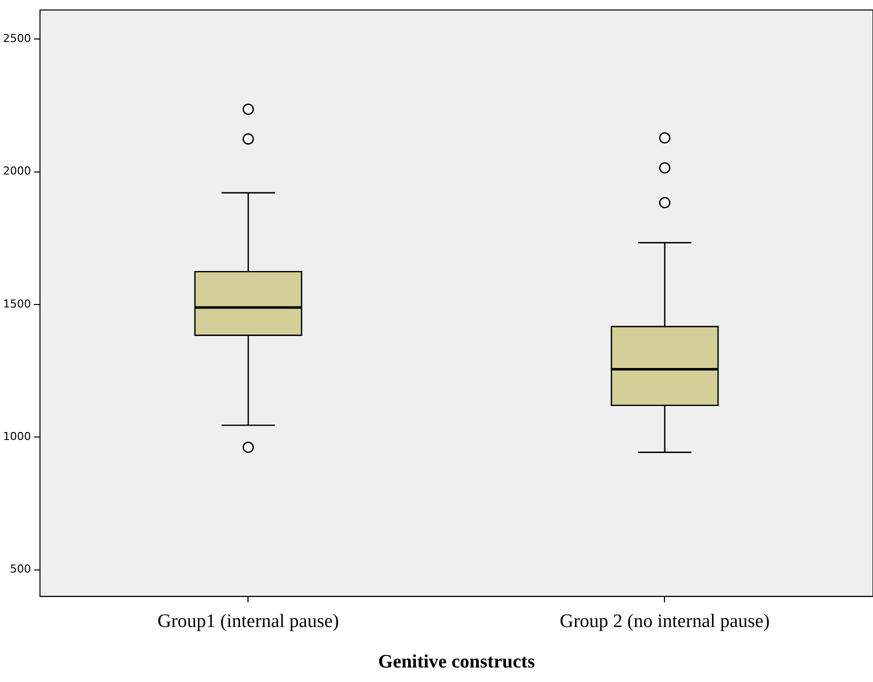 The width and height of the screenshot is (873, 682). Describe the element at coordinates (20, 569) in the screenshot. I see `y-tick-label: 500` at that location.